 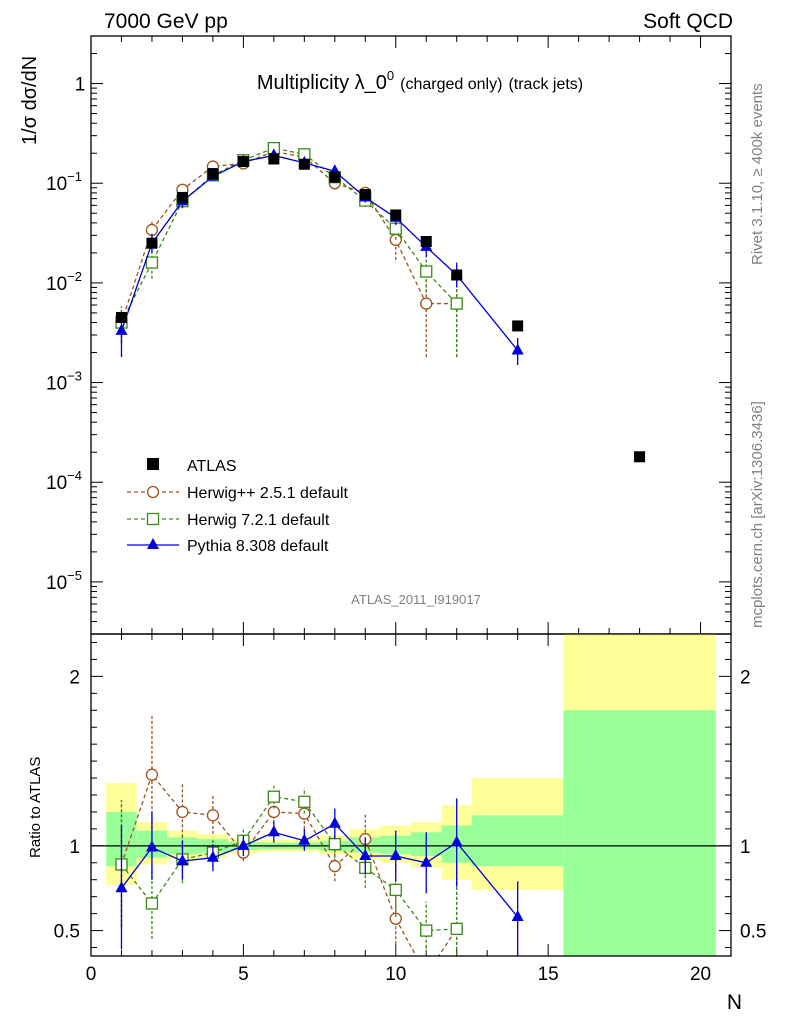 I want to click on mcplots-label: mcplots.cern.ch [arXiv:1306.3436], so click(x=757, y=514).